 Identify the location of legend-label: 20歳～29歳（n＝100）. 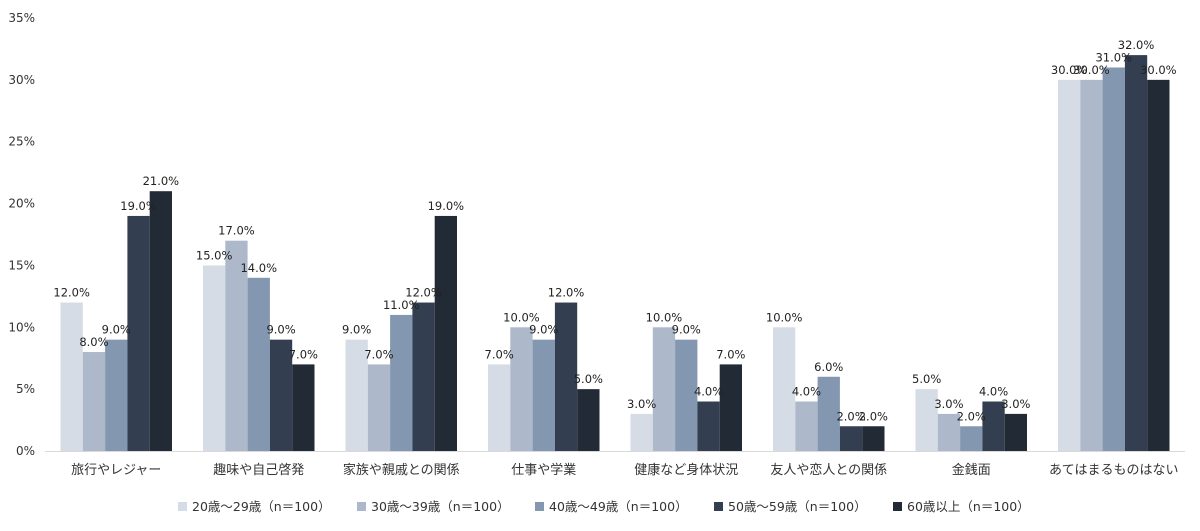
(261, 506).